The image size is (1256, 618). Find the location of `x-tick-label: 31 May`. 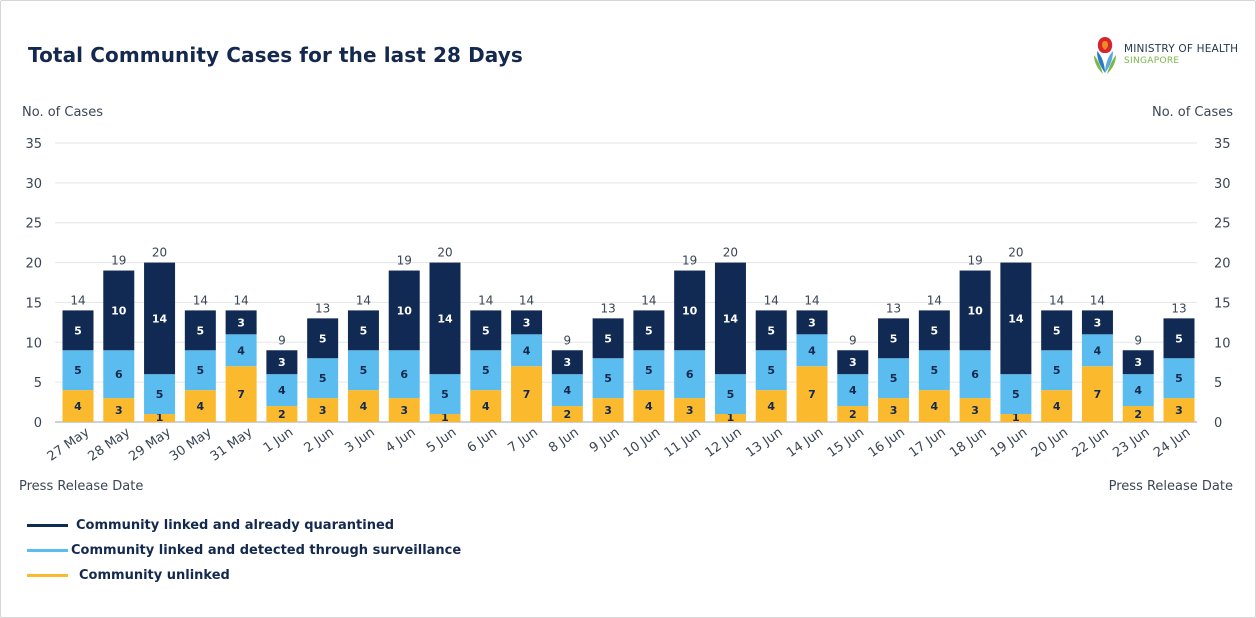

x-tick-label: 31 May is located at coordinates (232, 445).